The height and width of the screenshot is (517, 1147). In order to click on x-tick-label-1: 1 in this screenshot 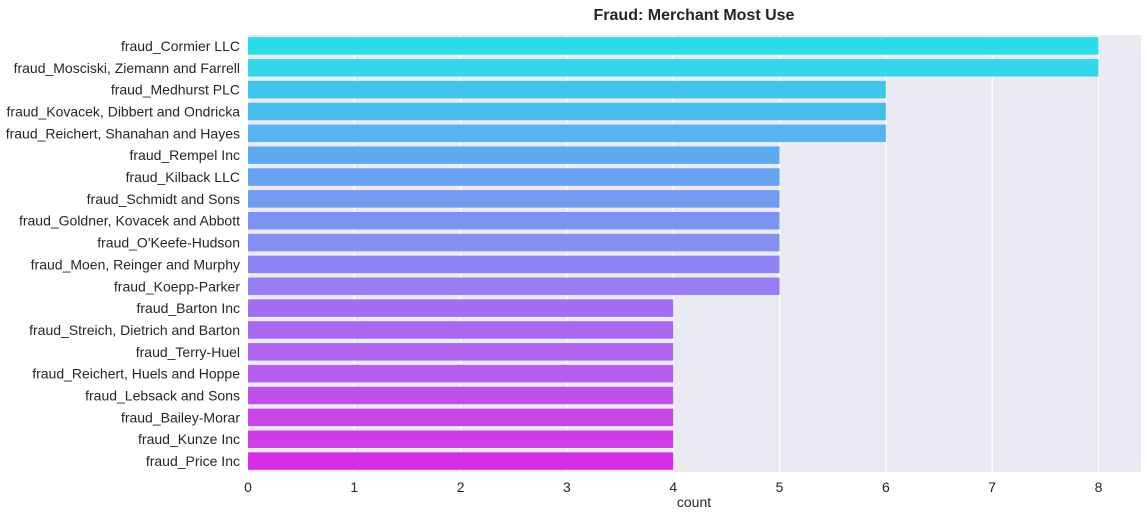, I will do `click(354, 487)`.